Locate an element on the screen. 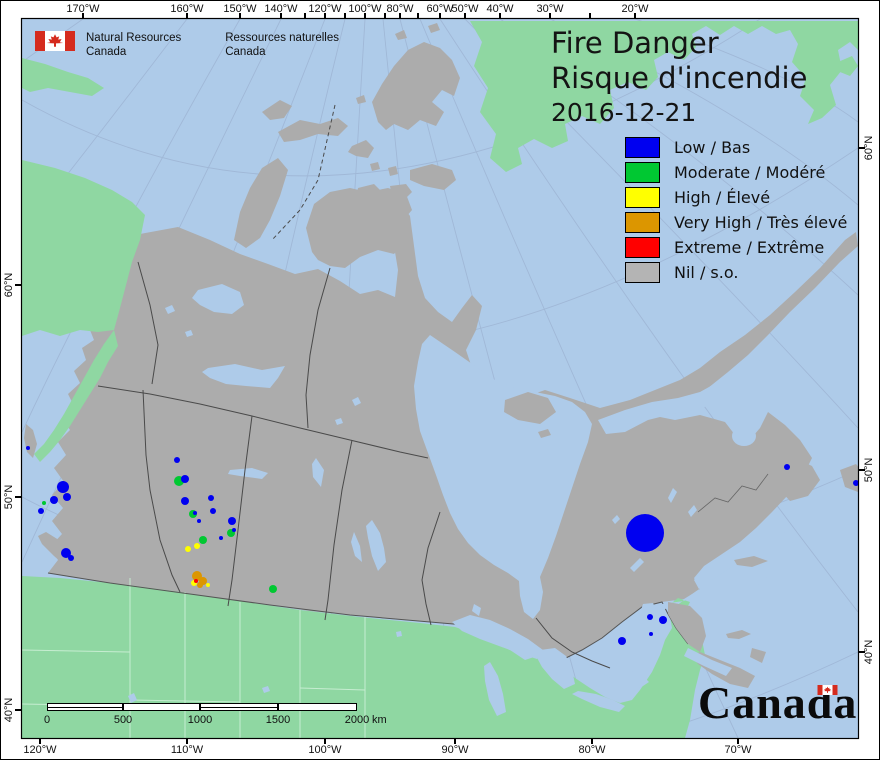 Image resolution: width=880 pixels, height=760 pixels. cape-breton is located at coordinates (758, 655).